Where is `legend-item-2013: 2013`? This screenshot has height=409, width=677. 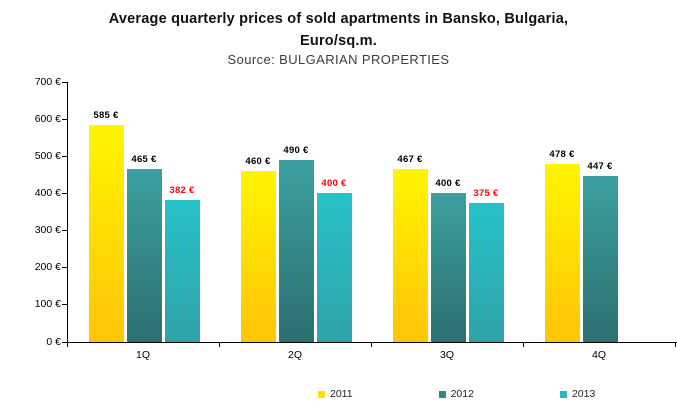 legend-item-2013: 2013 is located at coordinates (577, 394).